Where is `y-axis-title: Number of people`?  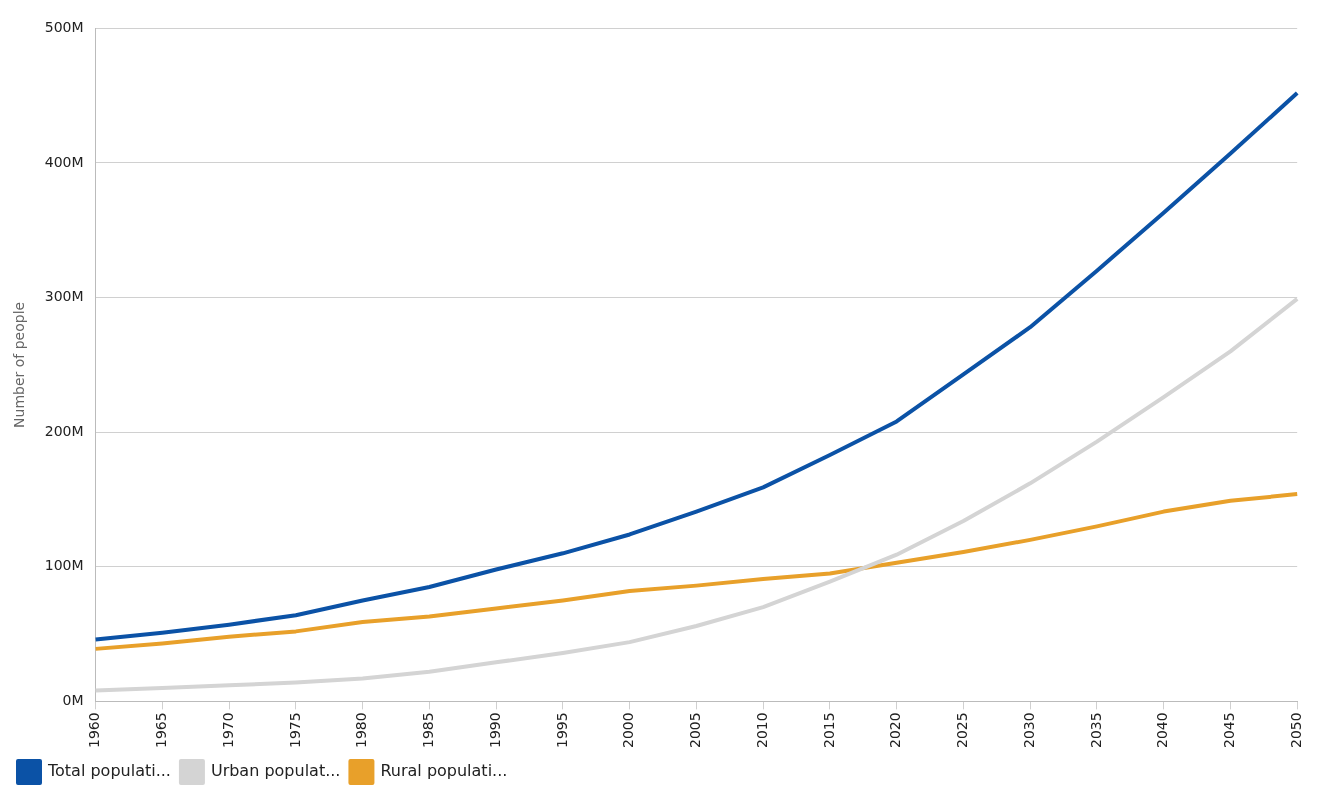
y-axis-title: Number of people is located at coordinates (19, 364).